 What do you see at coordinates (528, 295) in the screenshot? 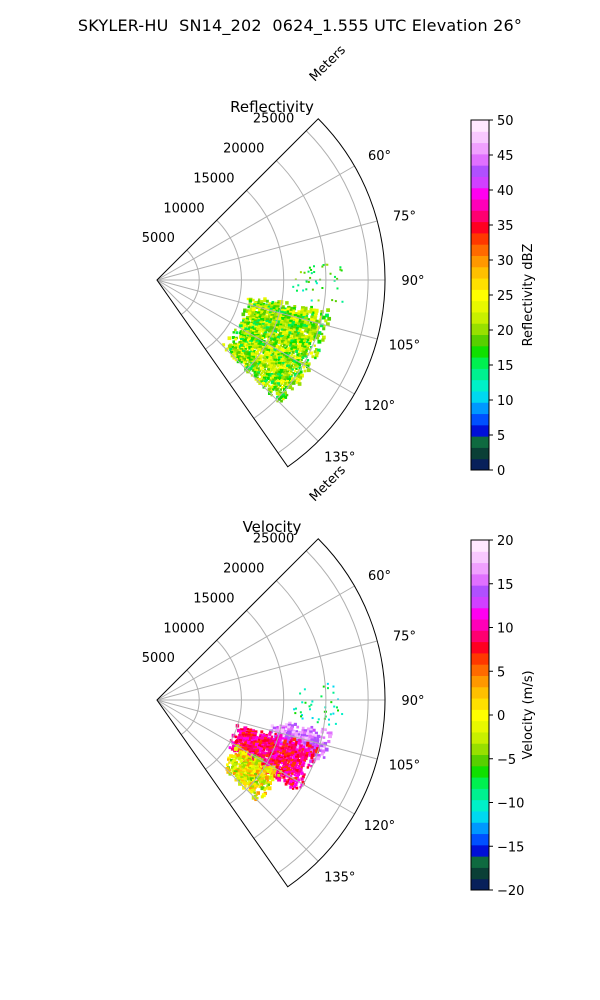
I see `reflectivity-colorbar-label: Reflectivity dBZ` at bounding box center [528, 295].